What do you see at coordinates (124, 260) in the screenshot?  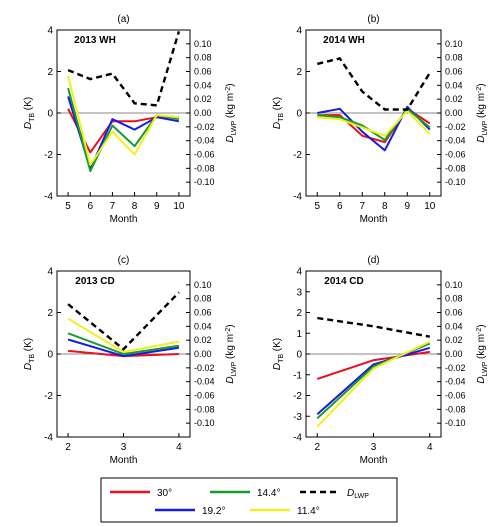 I see `panel-label: (c)` at bounding box center [124, 260].